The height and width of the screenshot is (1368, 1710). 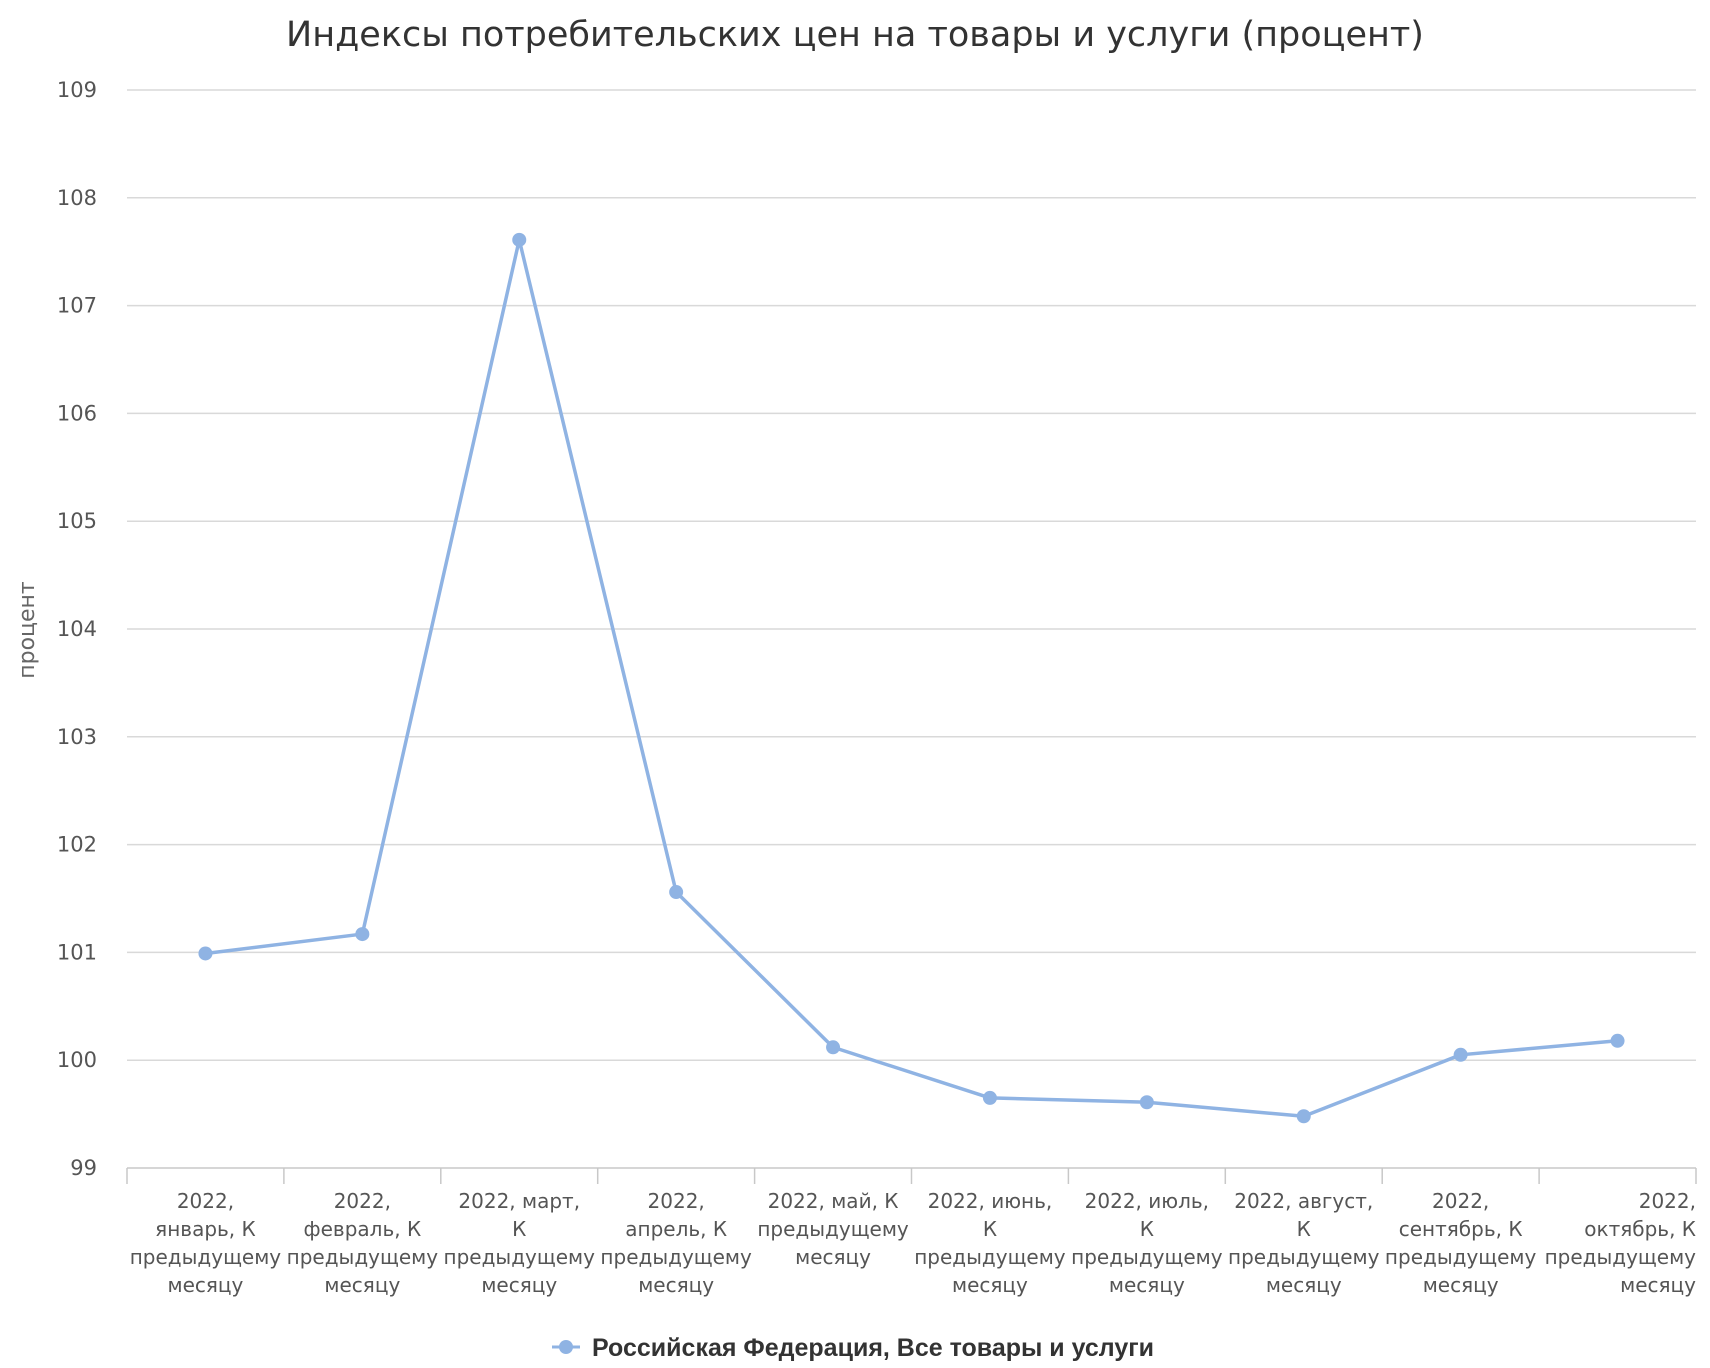 What do you see at coordinates (77, 737) in the screenshot?
I see `y-tick-label: 103` at bounding box center [77, 737].